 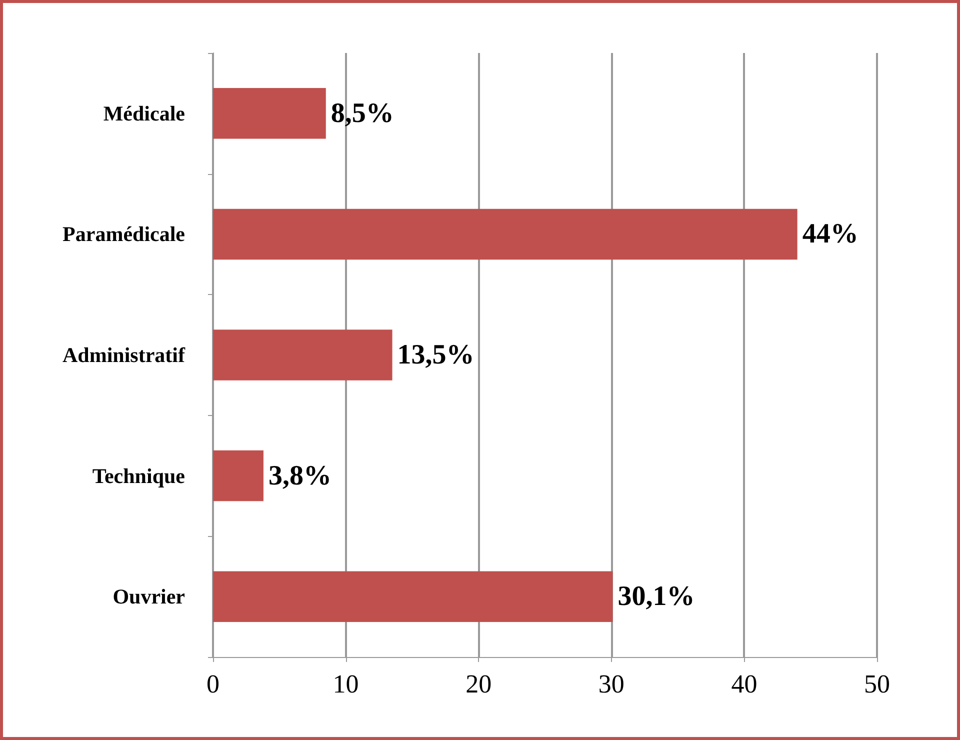 I want to click on x-tick-label: 0, so click(x=213, y=684).